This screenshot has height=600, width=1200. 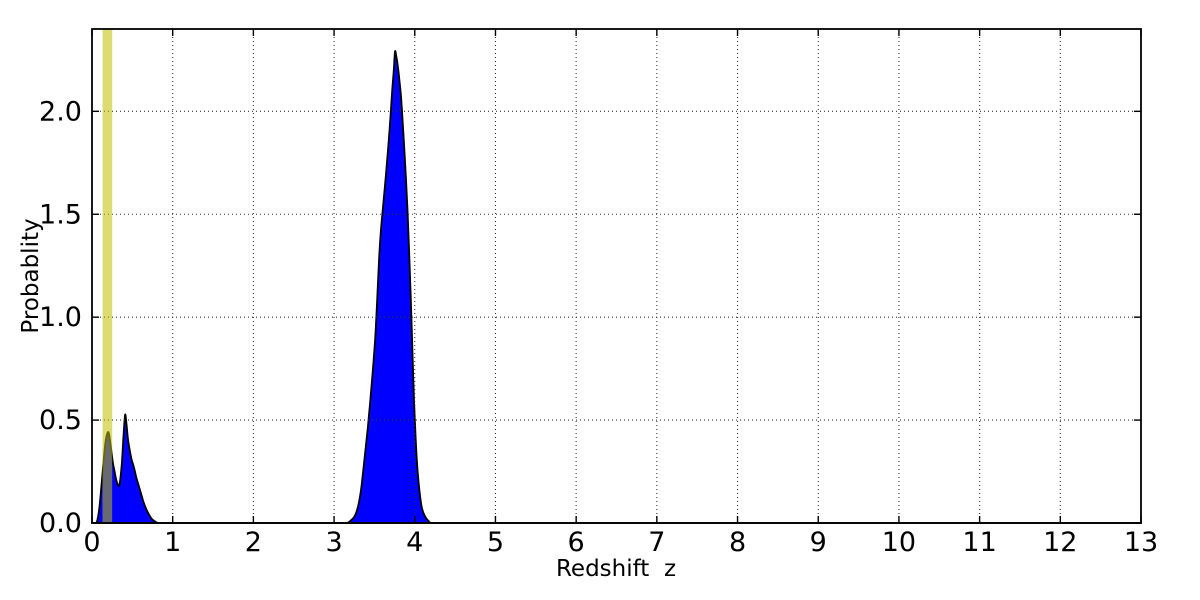 What do you see at coordinates (91, 542) in the screenshot?
I see `x-tick-label: 0` at bounding box center [91, 542].